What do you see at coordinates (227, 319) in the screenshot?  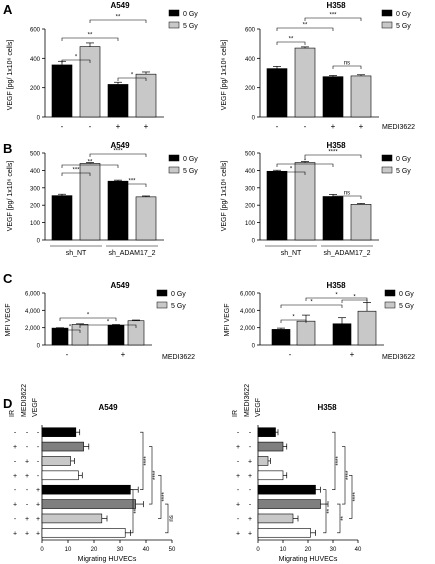 I see `c-h358-y-label: MFI VEGF` at bounding box center [227, 319].